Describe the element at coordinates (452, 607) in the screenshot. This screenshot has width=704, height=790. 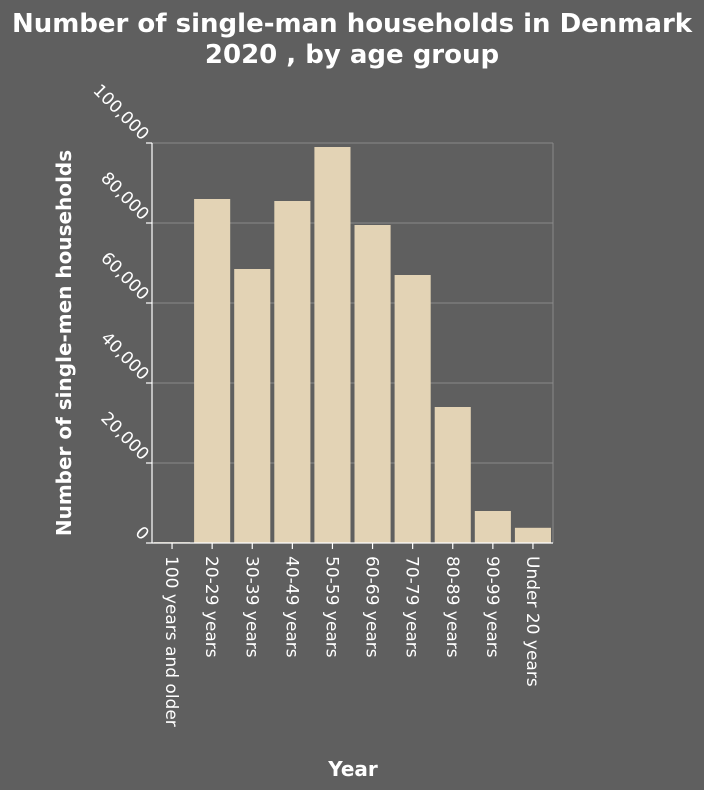
I see `x-tick-label: 80-89 years` at that location.